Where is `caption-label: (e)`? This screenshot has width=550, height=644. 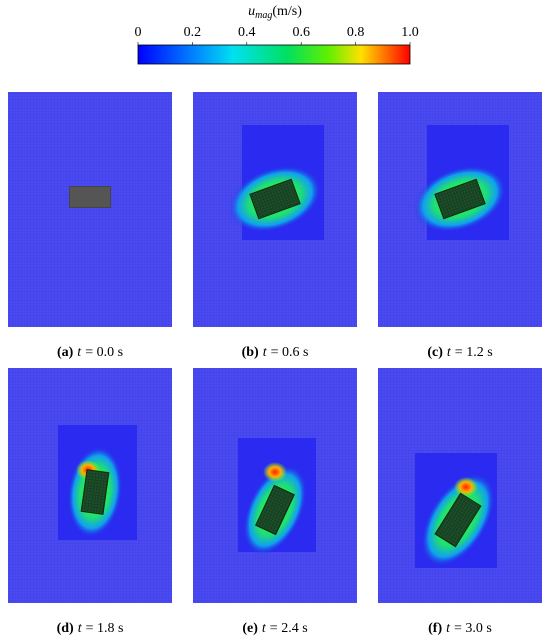
caption-label: (e) is located at coordinates (250, 628).